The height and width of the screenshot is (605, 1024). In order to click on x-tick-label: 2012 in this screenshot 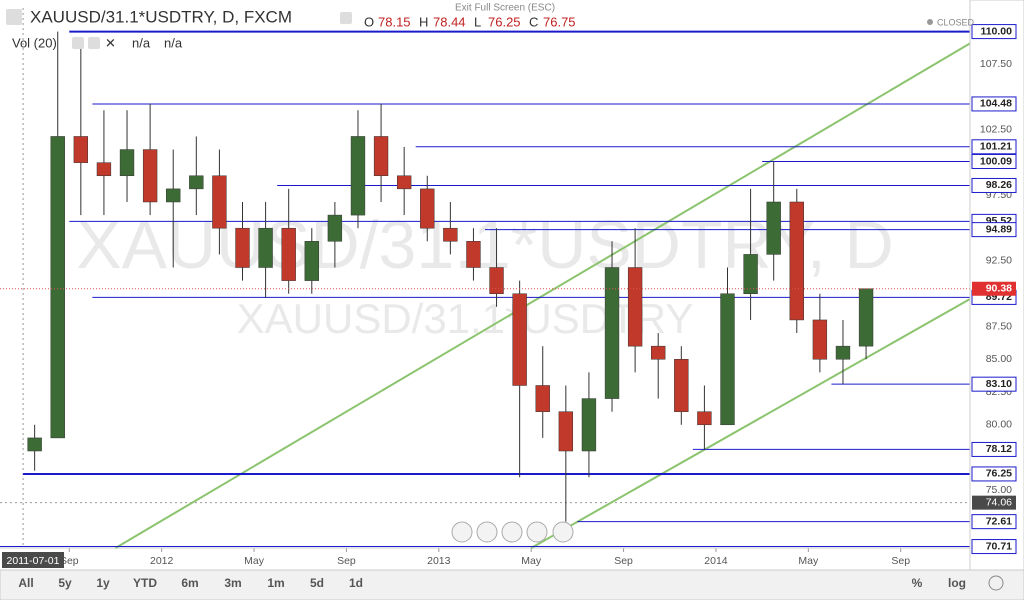, I will do `click(162, 561)`.